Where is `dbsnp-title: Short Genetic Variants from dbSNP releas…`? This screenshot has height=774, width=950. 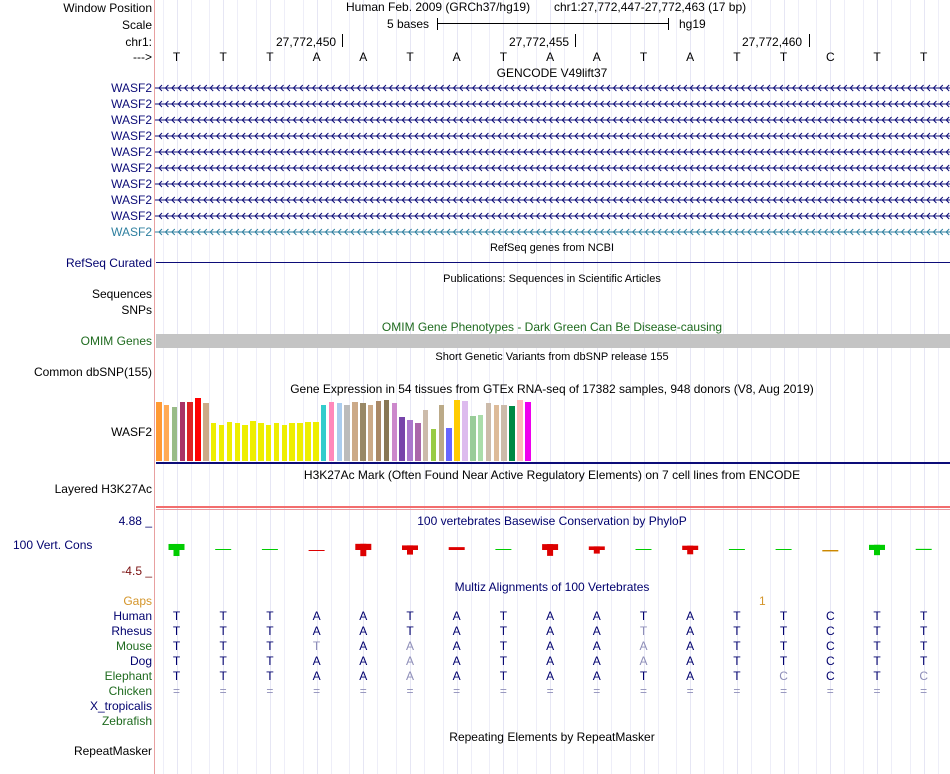
dbsnp-title: Short Genetic Variants from dbSNP releas… is located at coordinates (552, 357).